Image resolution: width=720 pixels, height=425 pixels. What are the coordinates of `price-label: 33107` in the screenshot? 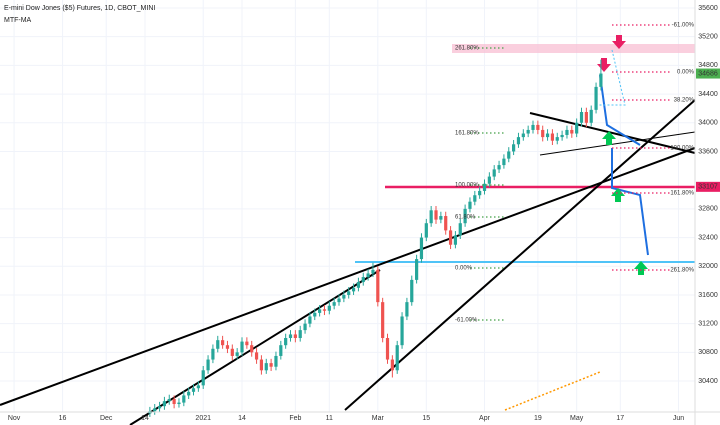 It's located at (708, 187).